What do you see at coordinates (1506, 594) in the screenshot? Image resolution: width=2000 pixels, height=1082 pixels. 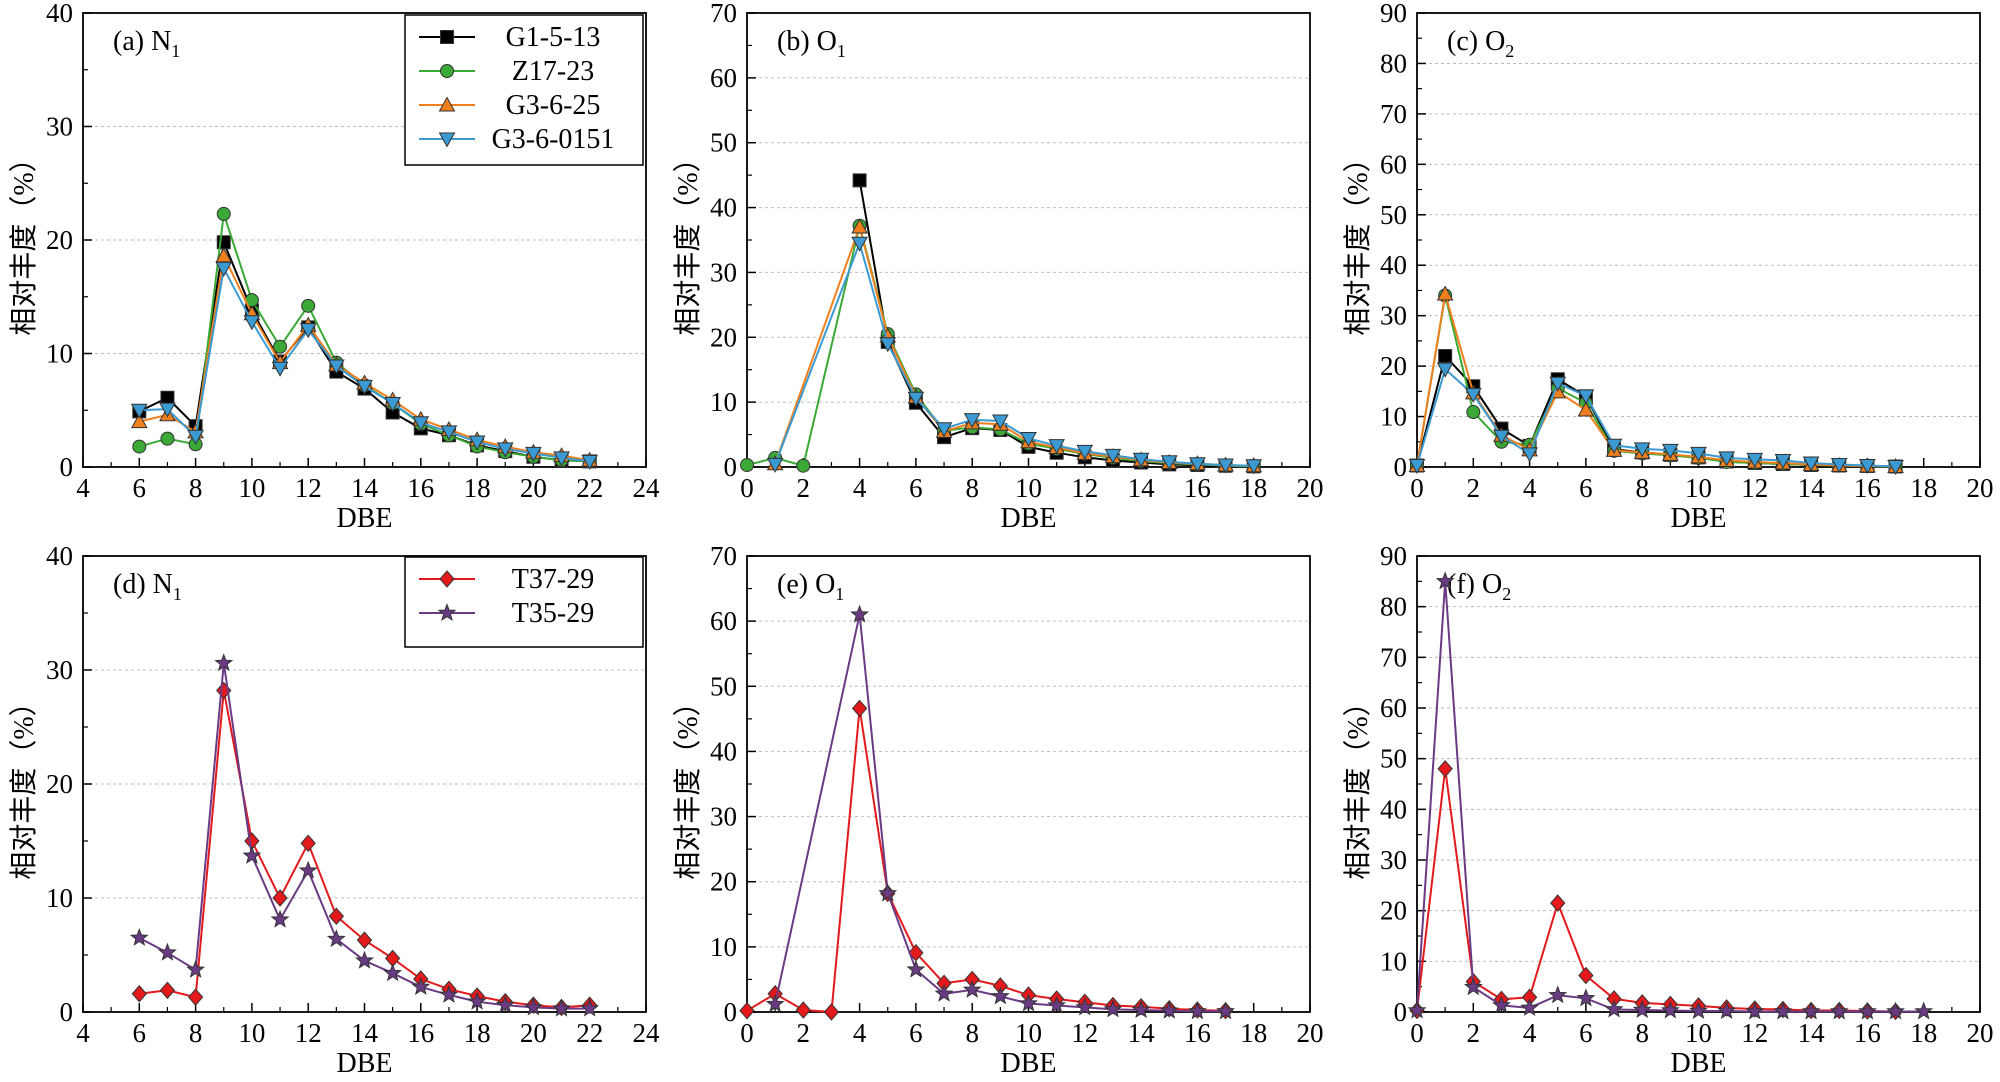 I see `panel-label-subscript: 2` at bounding box center [1506, 594].